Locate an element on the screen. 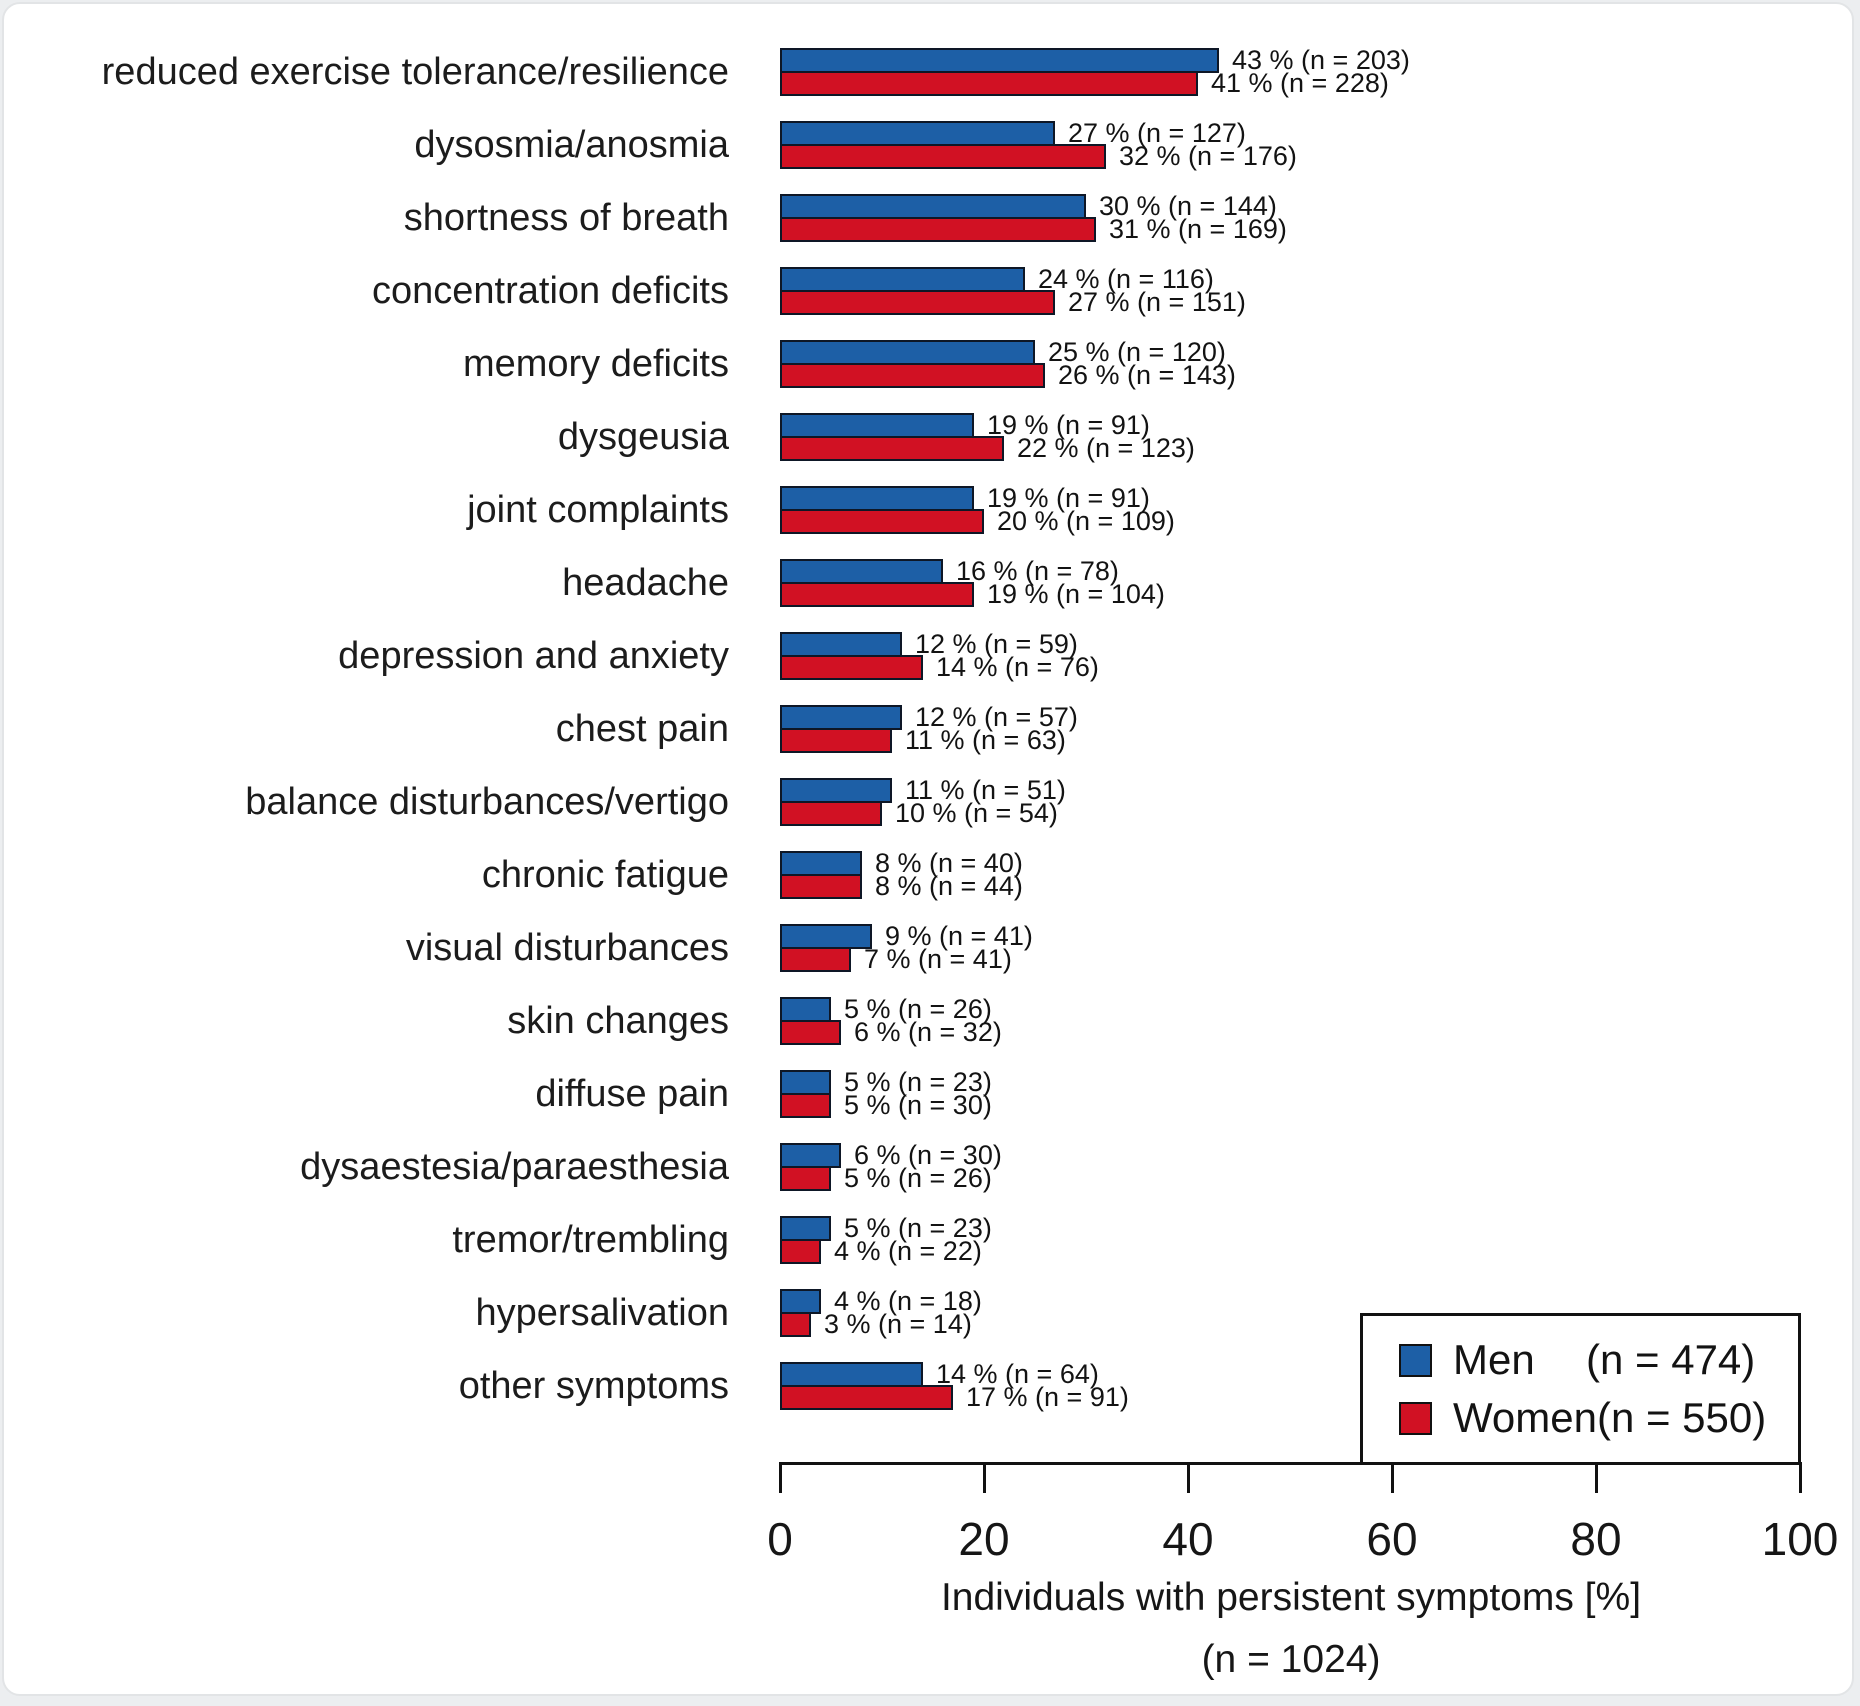 This screenshot has width=1860, height=1706. bar-group: 5 % (n = 23) 5 % (n = 30) is located at coordinates (886, 1093).